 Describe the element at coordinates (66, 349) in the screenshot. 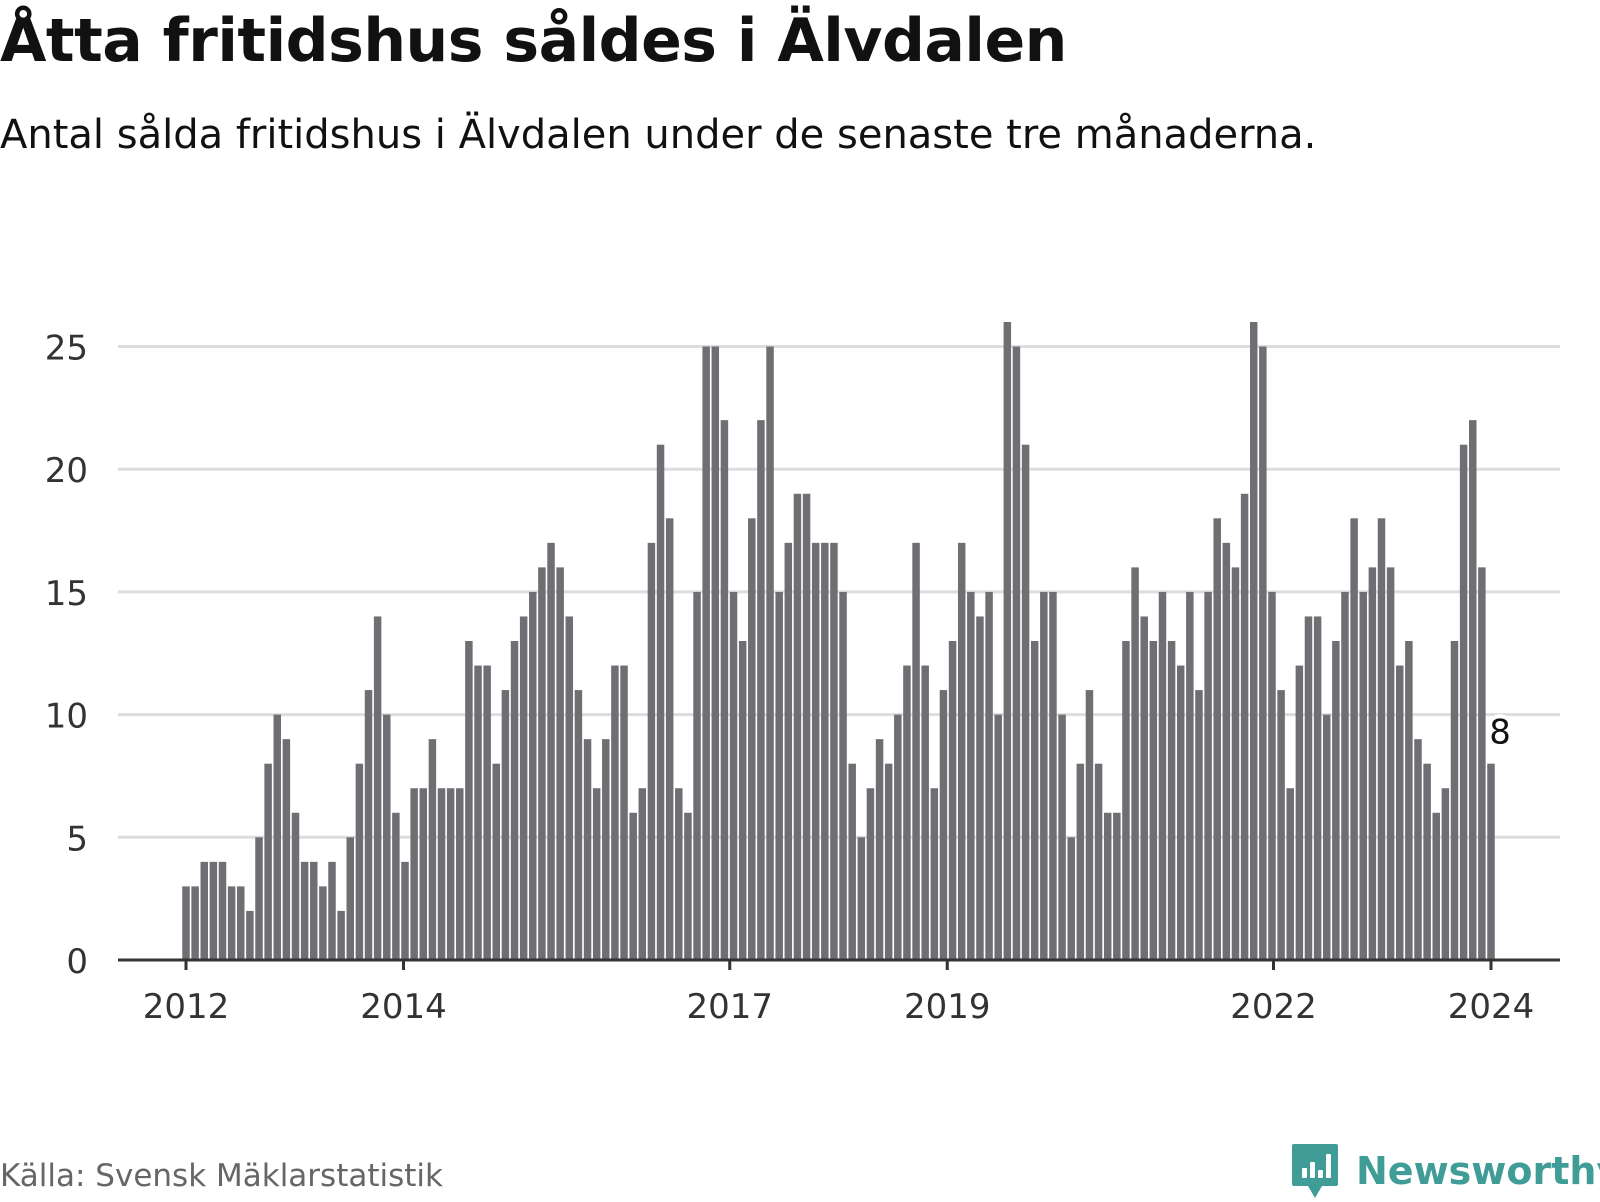

I see `y-tick-label: 25` at that location.